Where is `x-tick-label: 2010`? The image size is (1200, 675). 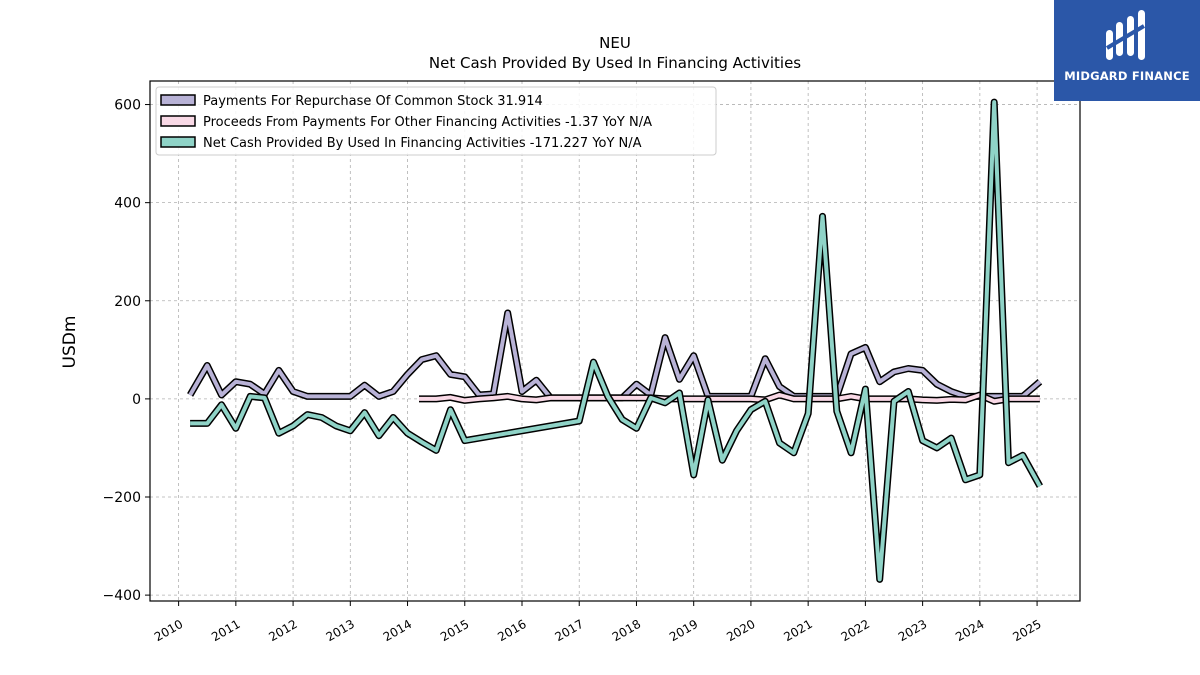 x-tick-label: 2010 is located at coordinates (168, 630).